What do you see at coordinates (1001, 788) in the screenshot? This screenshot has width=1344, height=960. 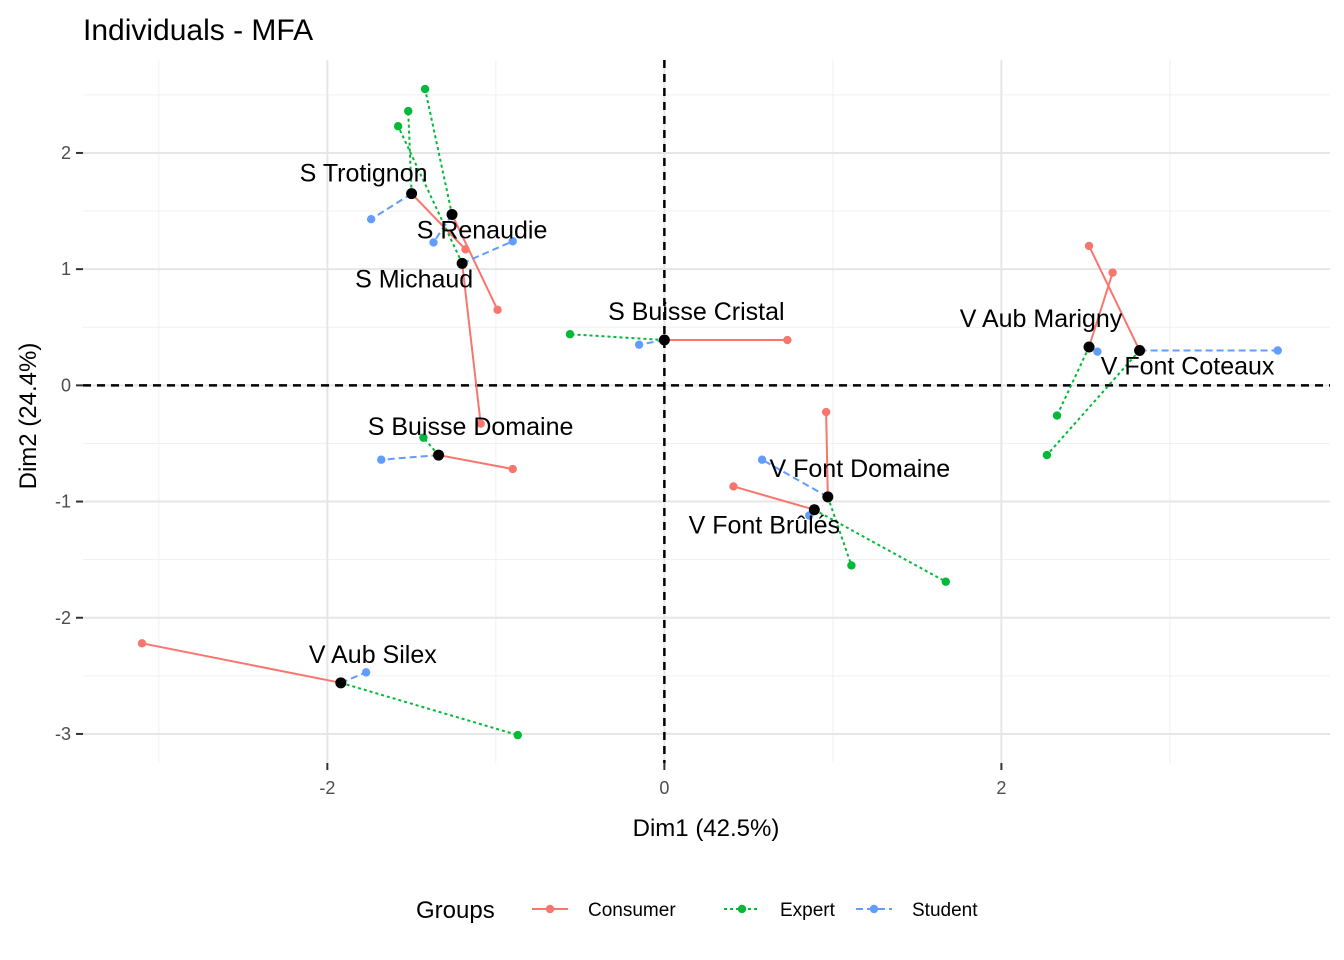 I see `x-tick-label: 2` at bounding box center [1001, 788].